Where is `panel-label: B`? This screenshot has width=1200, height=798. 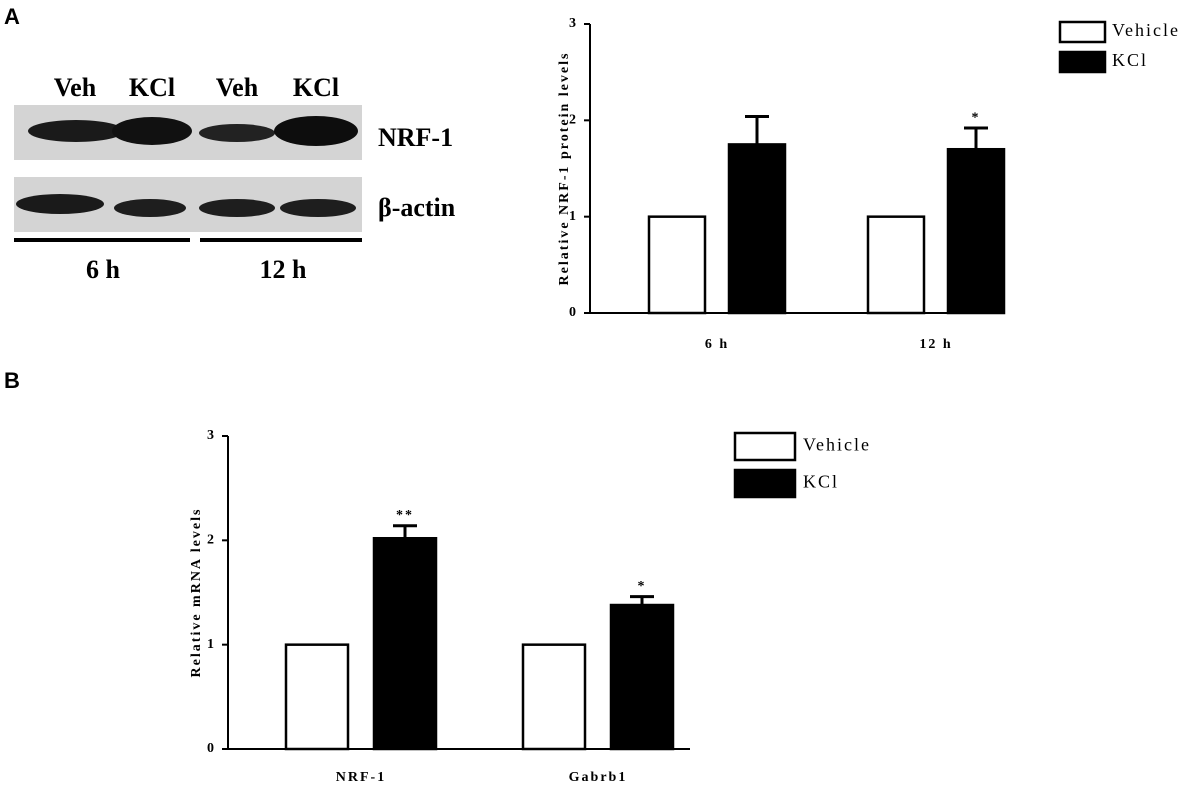 panel-label: B is located at coordinates (12, 380).